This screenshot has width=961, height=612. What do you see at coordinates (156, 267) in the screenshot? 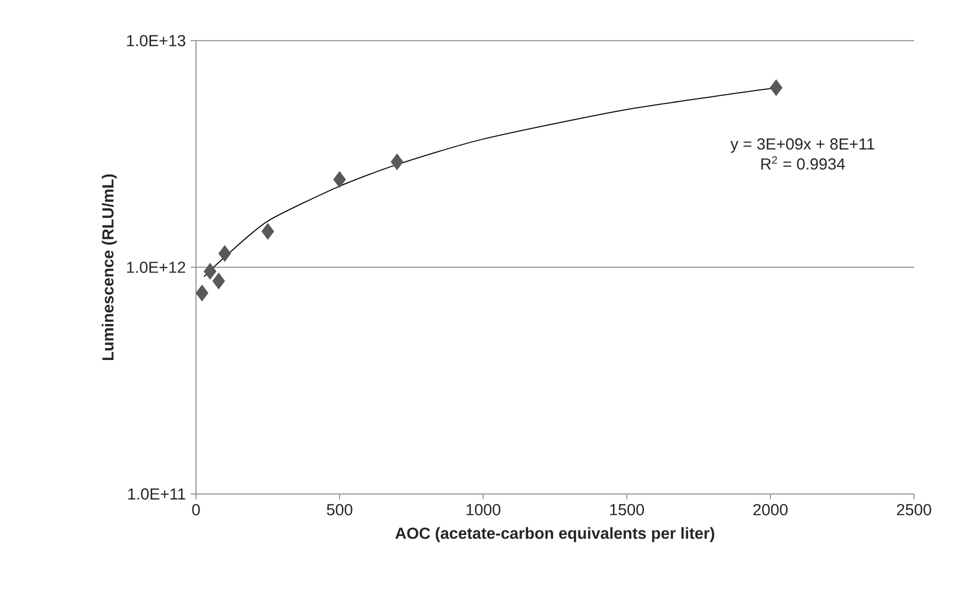
I see `y-tick-label: 1.0E+12` at bounding box center [156, 267].